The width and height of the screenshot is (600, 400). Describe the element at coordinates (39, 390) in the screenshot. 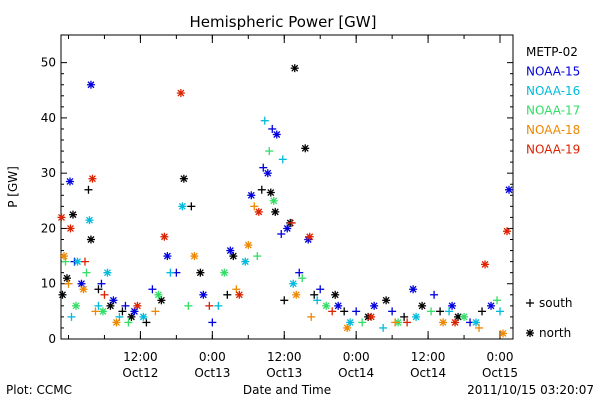

I see `footer-credit: Plot: CCMC` at that location.